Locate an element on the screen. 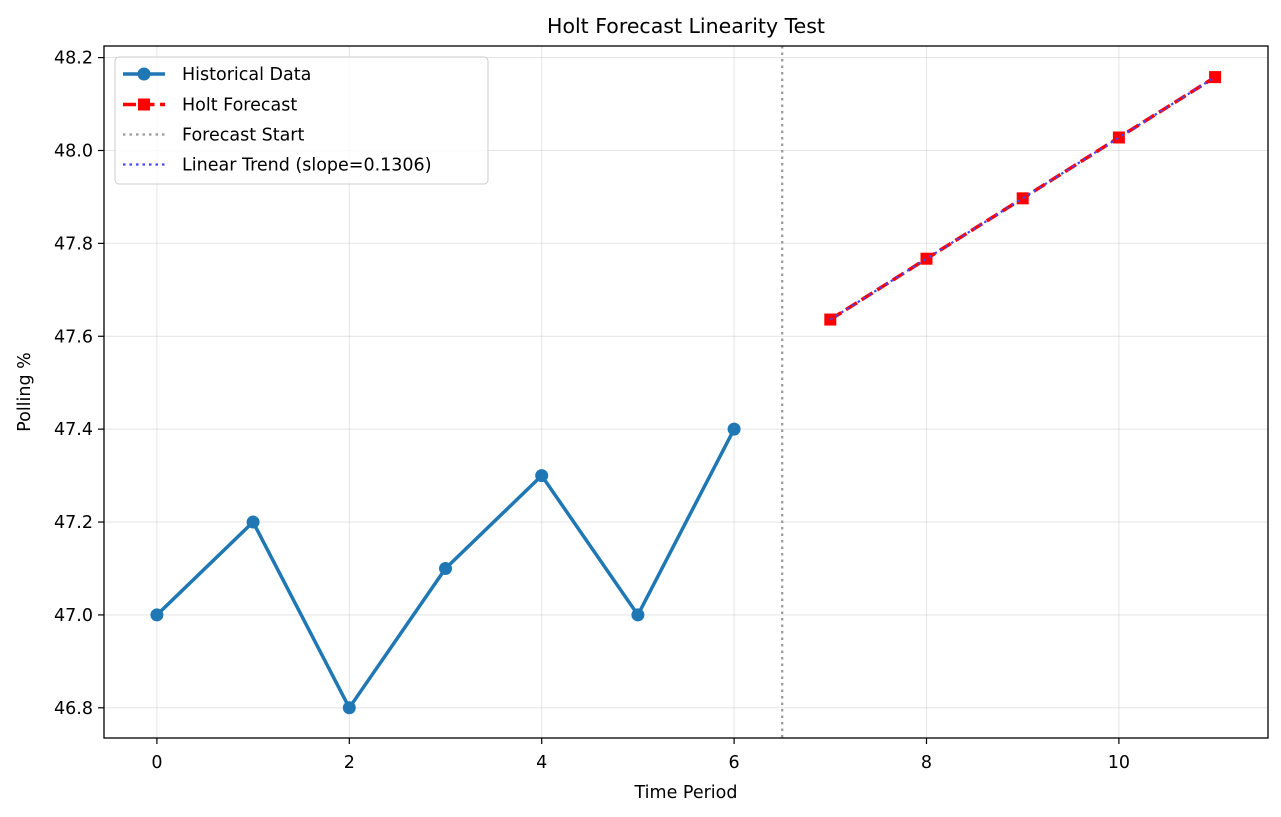 The image size is (1281, 817). x-tick-label: 2 is located at coordinates (349, 763).